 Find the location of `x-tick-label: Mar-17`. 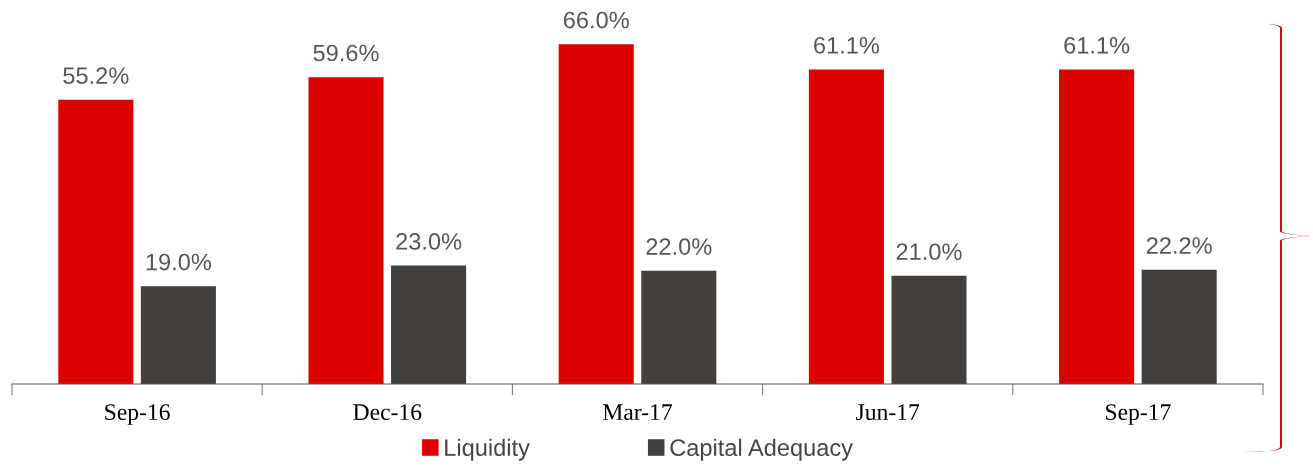

x-tick-label: Mar-17 is located at coordinates (637, 412).